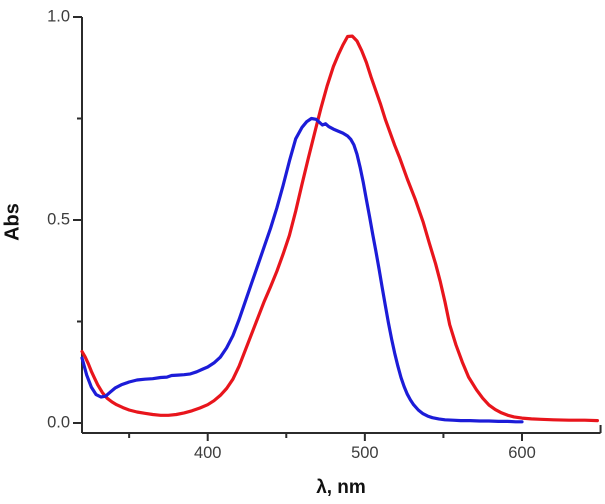 This screenshot has width=605, height=504. What do you see at coordinates (207, 453) in the screenshot?
I see `x-tick-label-400: 400` at bounding box center [207, 453].